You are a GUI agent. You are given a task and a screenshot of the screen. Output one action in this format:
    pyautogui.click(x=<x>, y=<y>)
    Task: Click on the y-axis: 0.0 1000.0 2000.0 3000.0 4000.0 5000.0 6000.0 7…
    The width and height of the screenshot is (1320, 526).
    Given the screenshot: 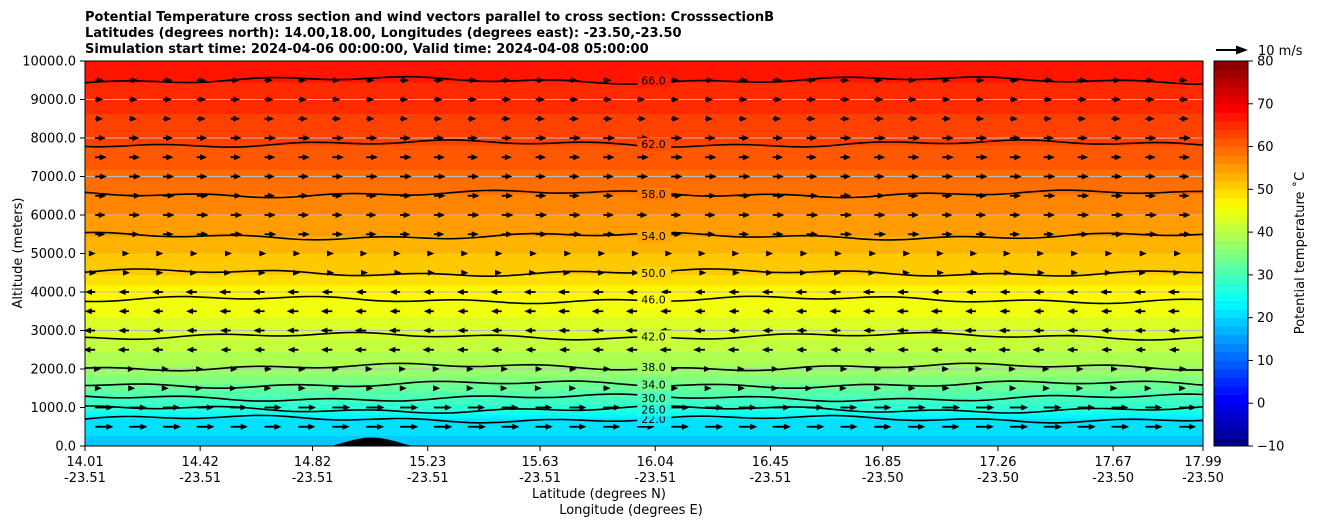 What is the action you would take?
    pyautogui.click(x=53, y=255)
    